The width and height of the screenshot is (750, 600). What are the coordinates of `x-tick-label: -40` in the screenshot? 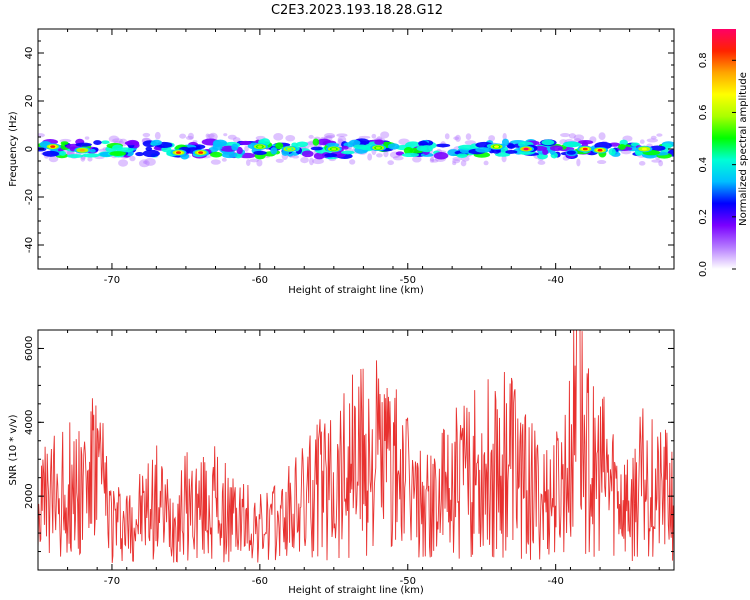 It's located at (556, 280).